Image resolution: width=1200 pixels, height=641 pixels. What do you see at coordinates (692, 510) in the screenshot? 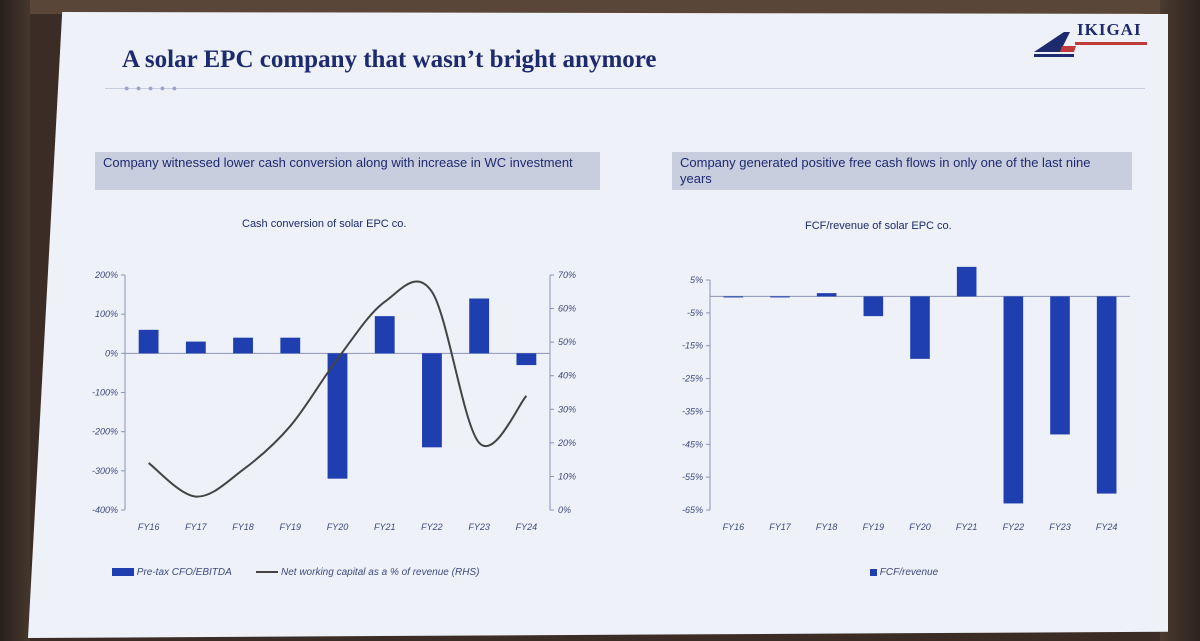
I see `fcf-y-tick-label: -65%` at bounding box center [692, 510].